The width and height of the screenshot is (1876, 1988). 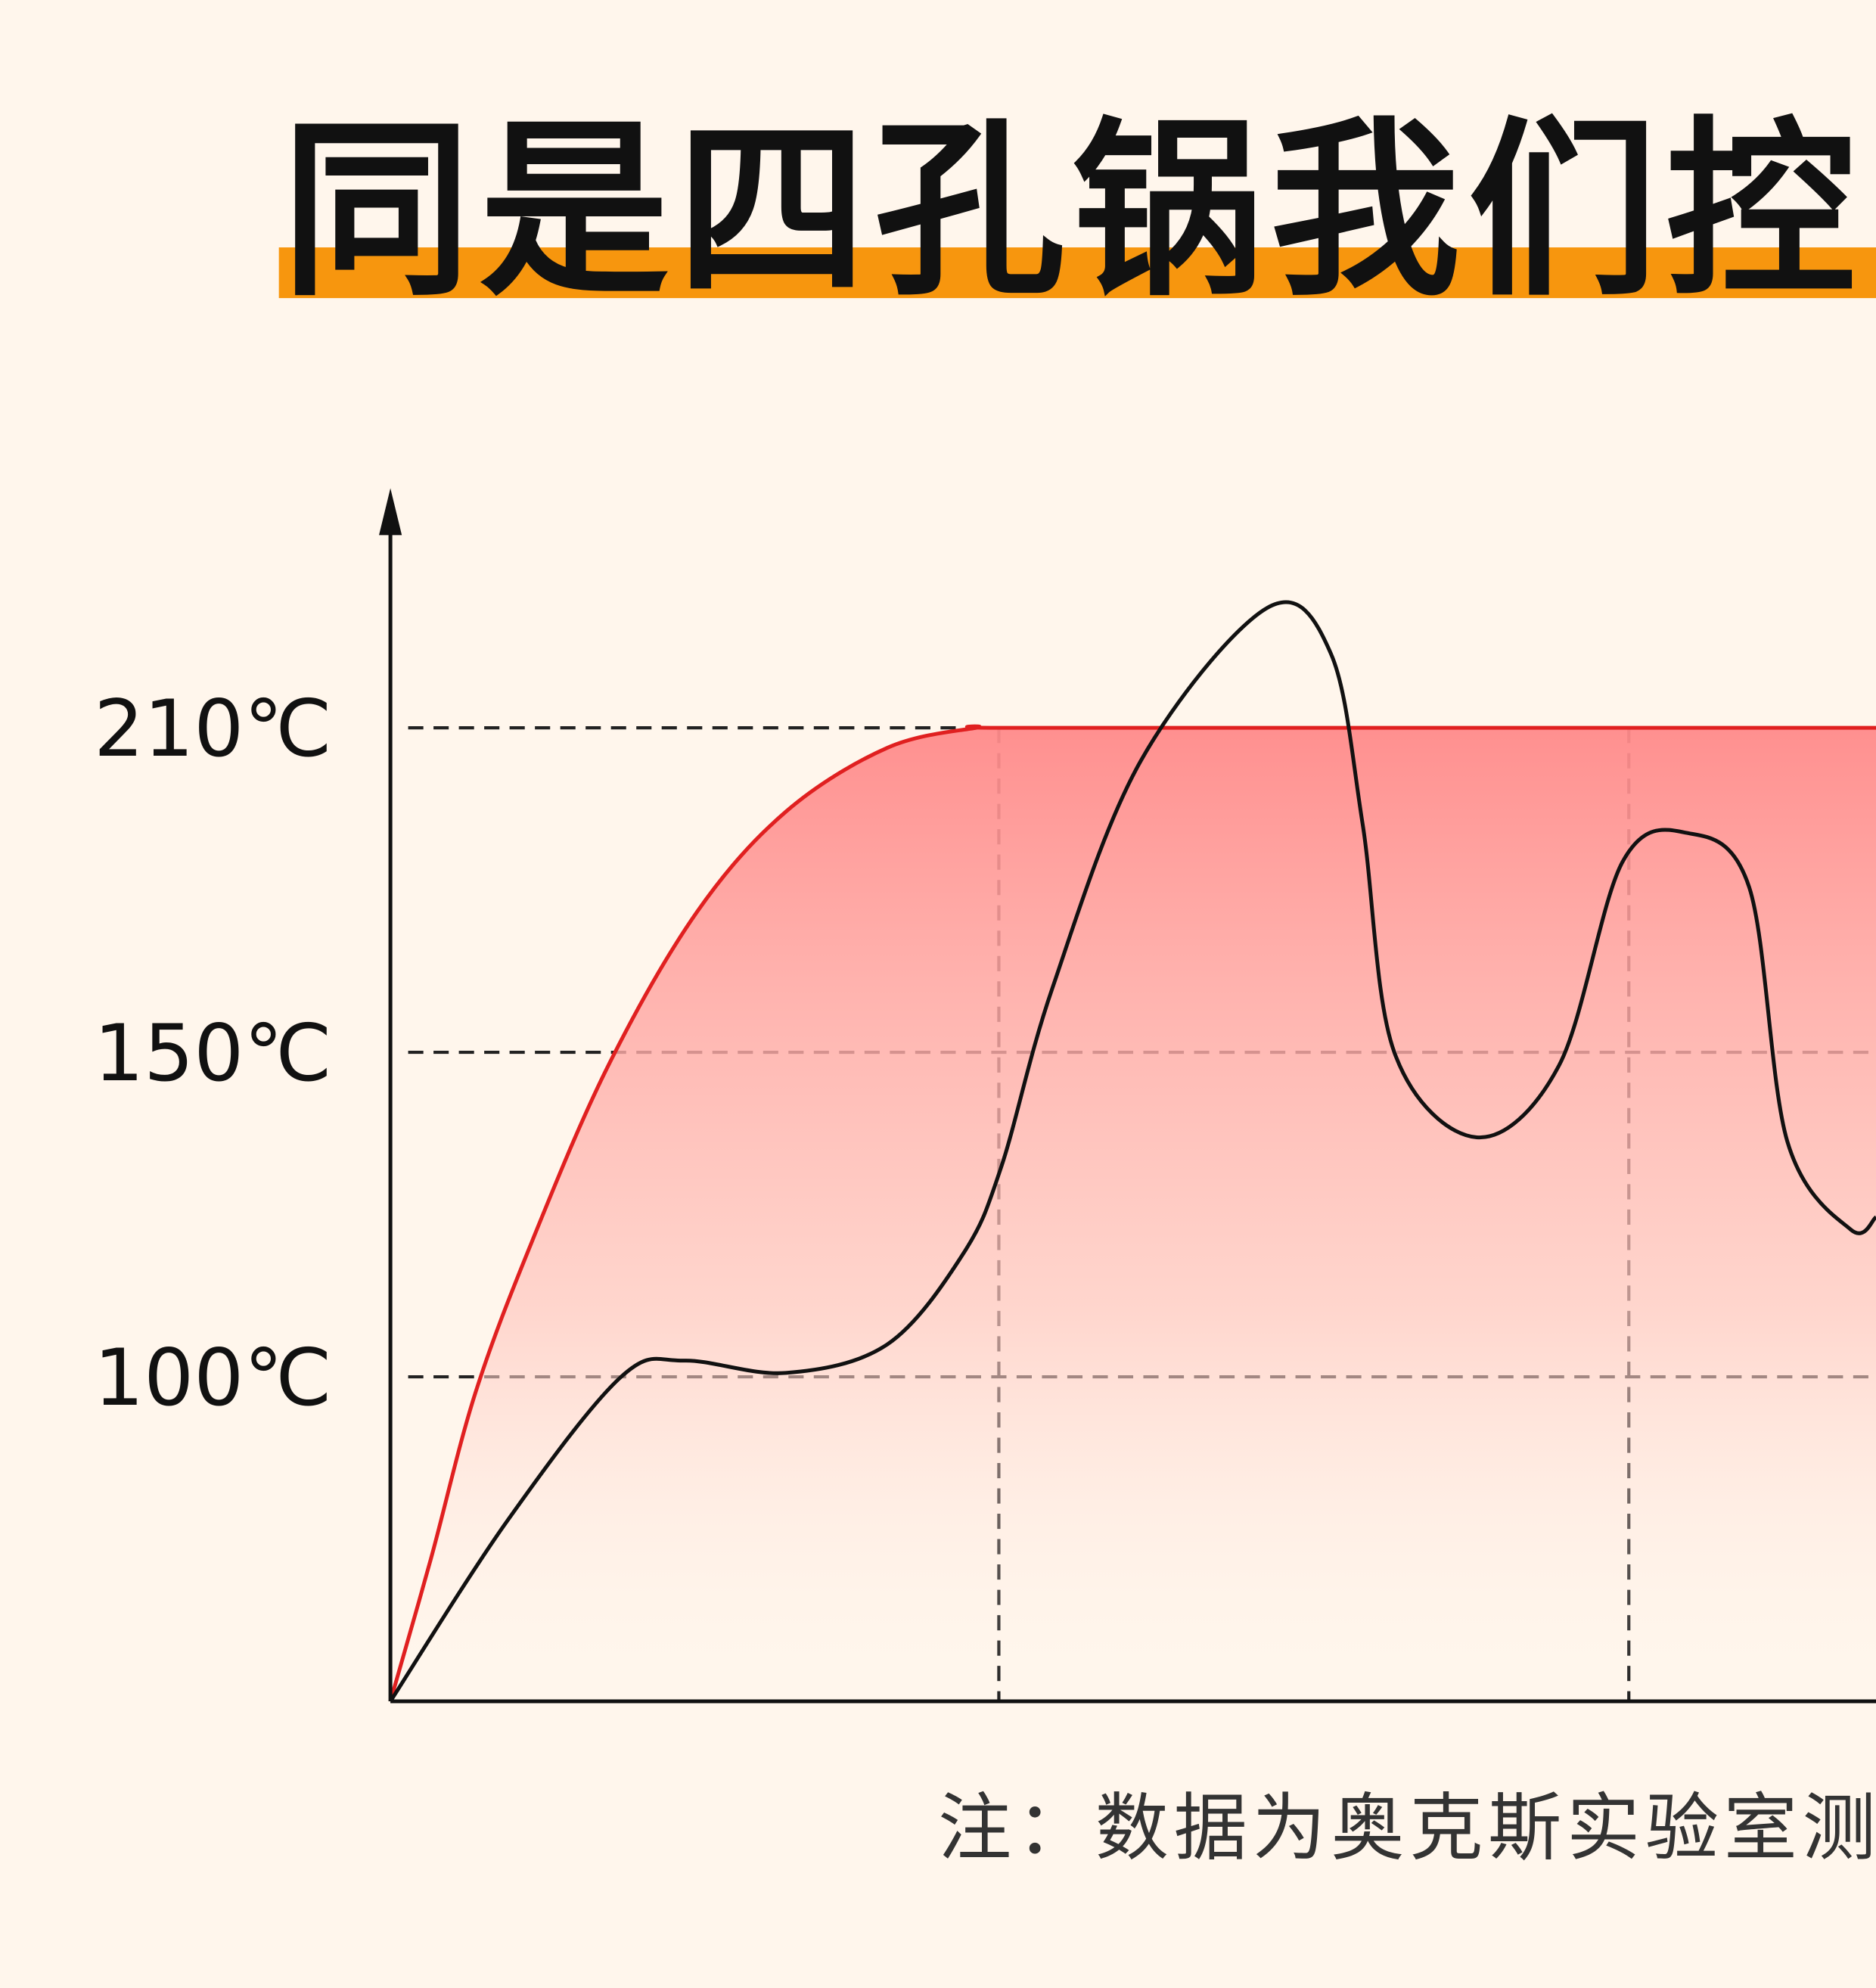 What do you see at coordinates (1077, 273) in the screenshot?
I see `title-highlight` at bounding box center [1077, 273].